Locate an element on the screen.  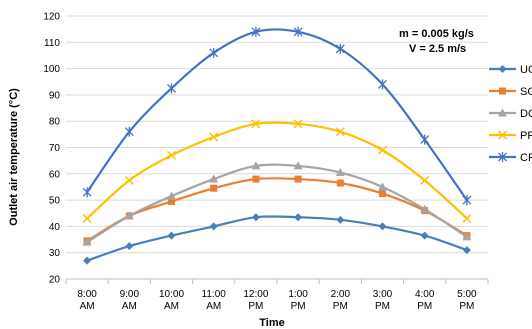
x-tick-label-time: 1:00 is located at coordinates (298, 294).